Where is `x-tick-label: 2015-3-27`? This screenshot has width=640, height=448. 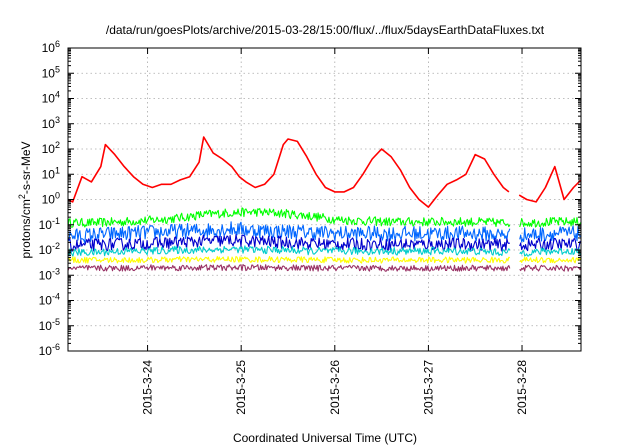
x-tick-label: 2015-3-27 is located at coordinates (428, 387).